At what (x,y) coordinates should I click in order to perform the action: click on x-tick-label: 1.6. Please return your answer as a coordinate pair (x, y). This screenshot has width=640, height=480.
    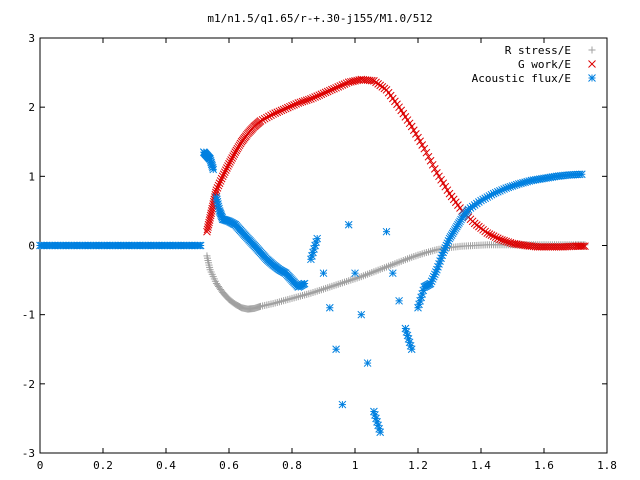
    Looking at the image, I should click on (544, 465).